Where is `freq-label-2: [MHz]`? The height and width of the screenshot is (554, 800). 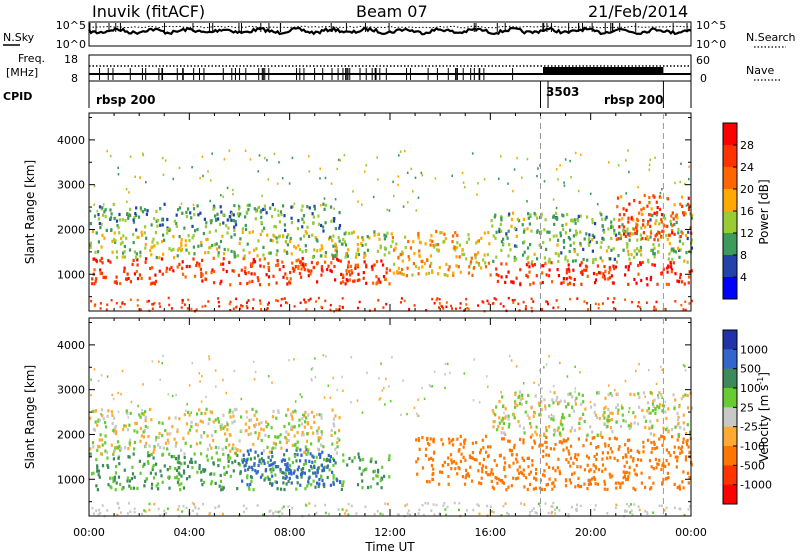
freq-label-2: [MHz] is located at coordinates (22, 72).